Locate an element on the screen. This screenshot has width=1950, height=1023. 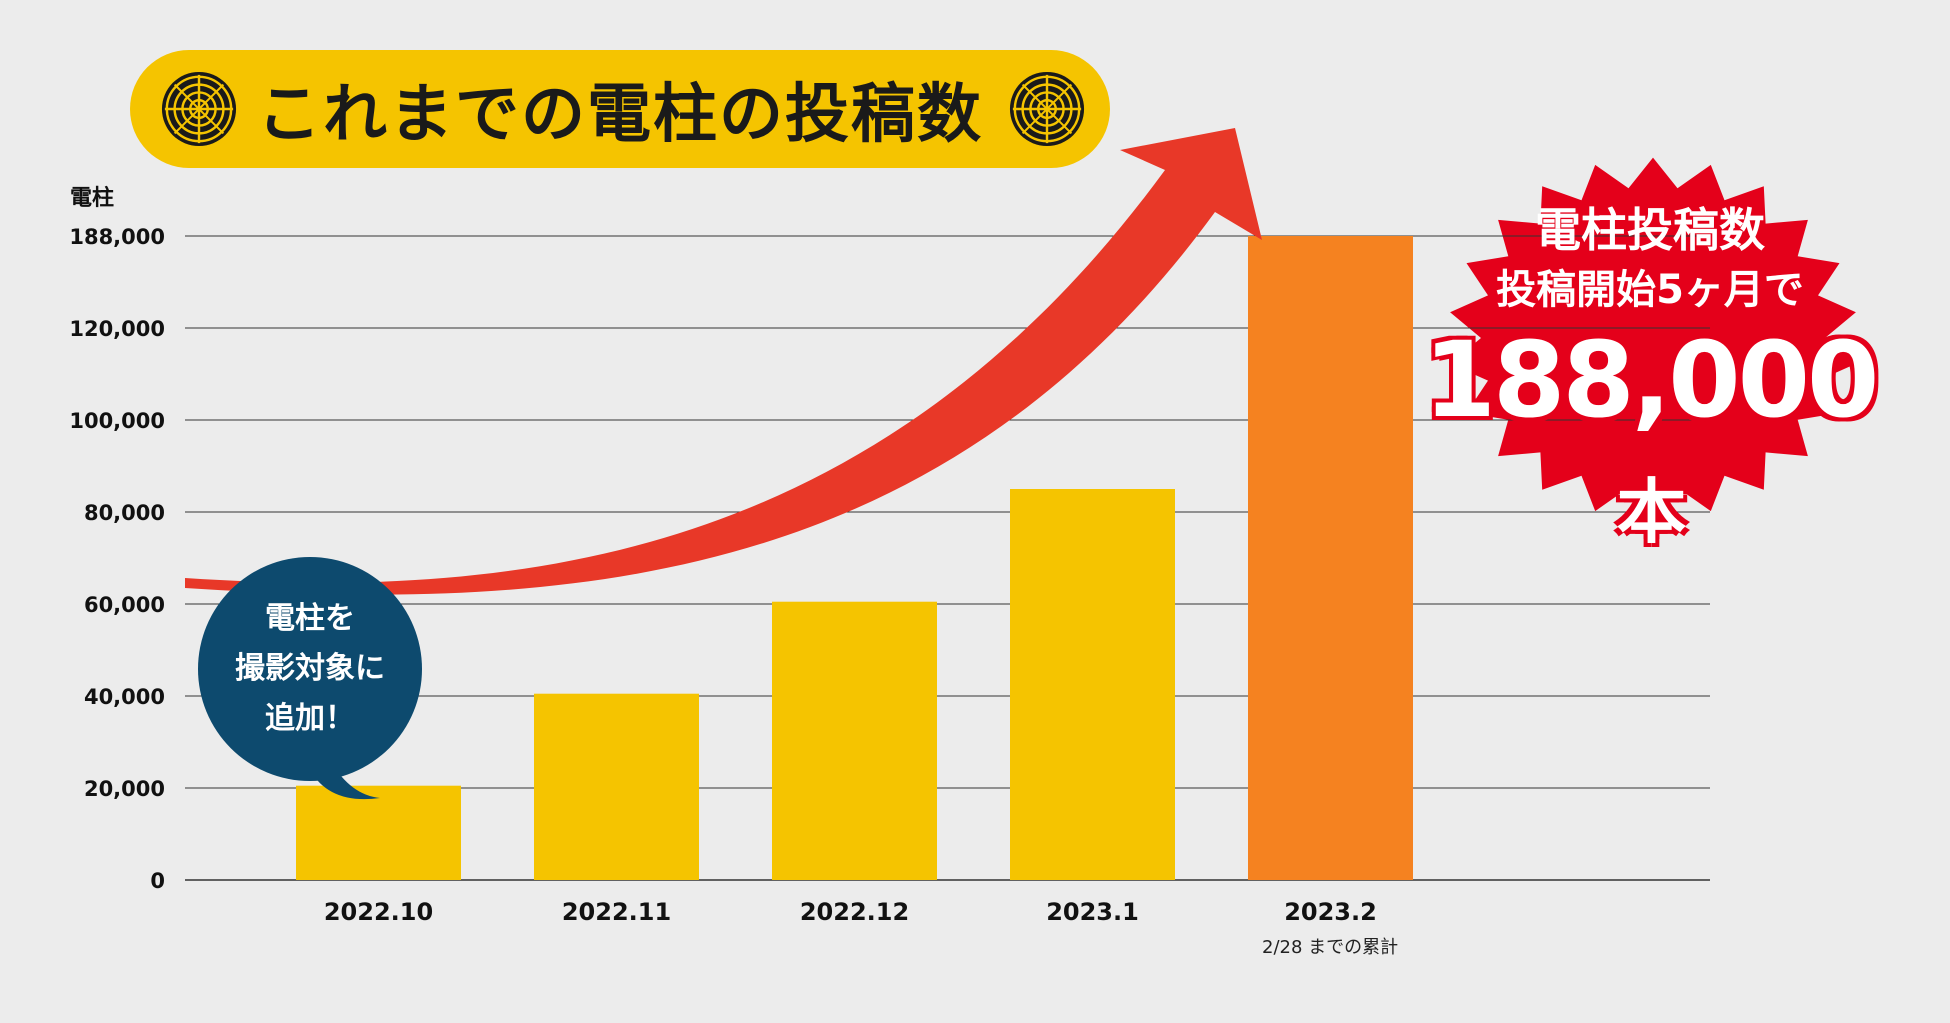
burst-total-unit: 本 is located at coordinates (1651, 512).